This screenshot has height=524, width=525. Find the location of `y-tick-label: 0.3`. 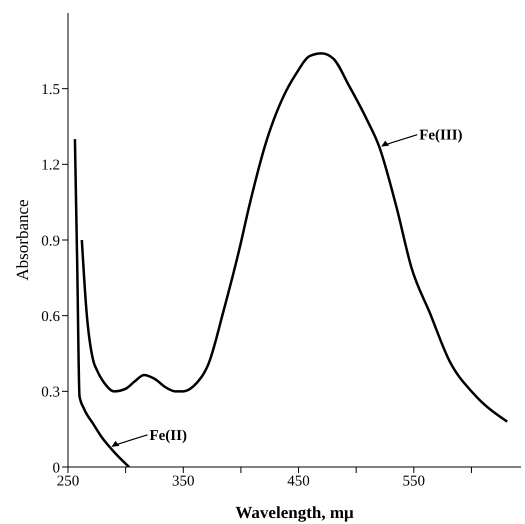

y-tick-label: 0.3 is located at coordinates (50, 392).